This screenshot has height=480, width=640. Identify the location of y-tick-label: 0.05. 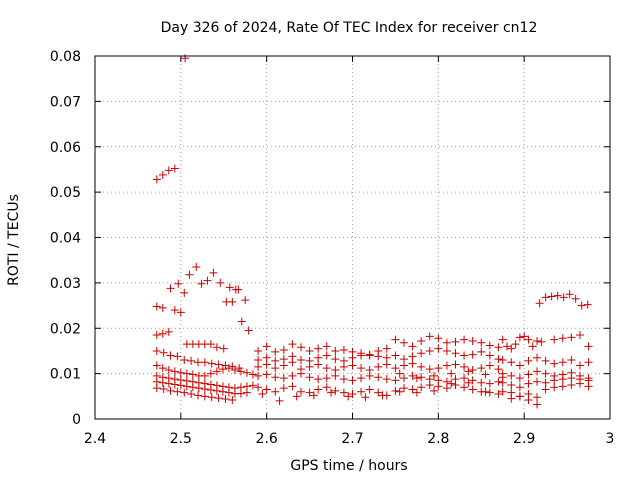
(65, 193).